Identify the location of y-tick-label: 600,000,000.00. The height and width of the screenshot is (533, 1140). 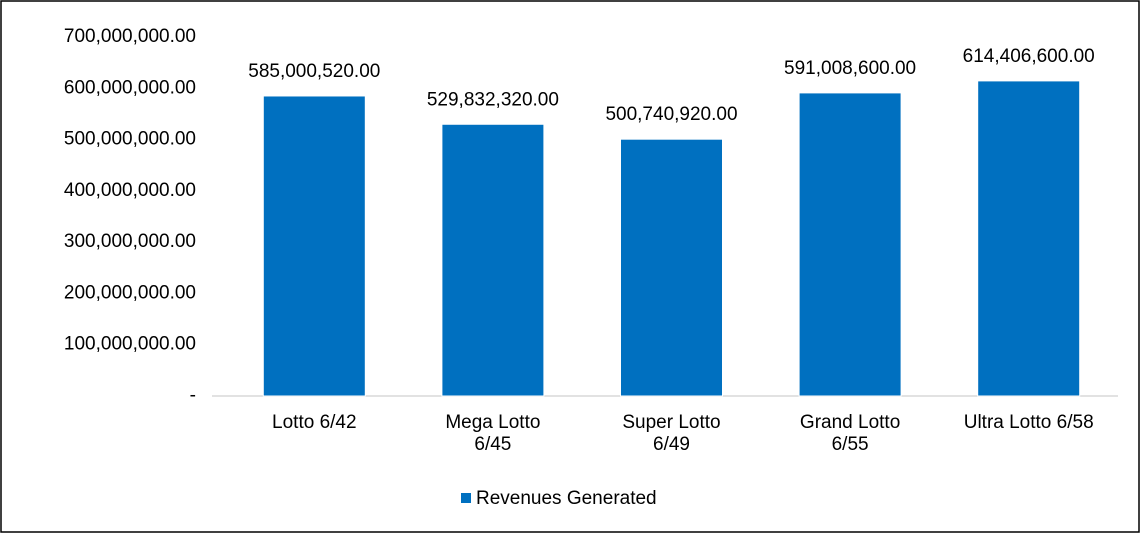
(130, 87).